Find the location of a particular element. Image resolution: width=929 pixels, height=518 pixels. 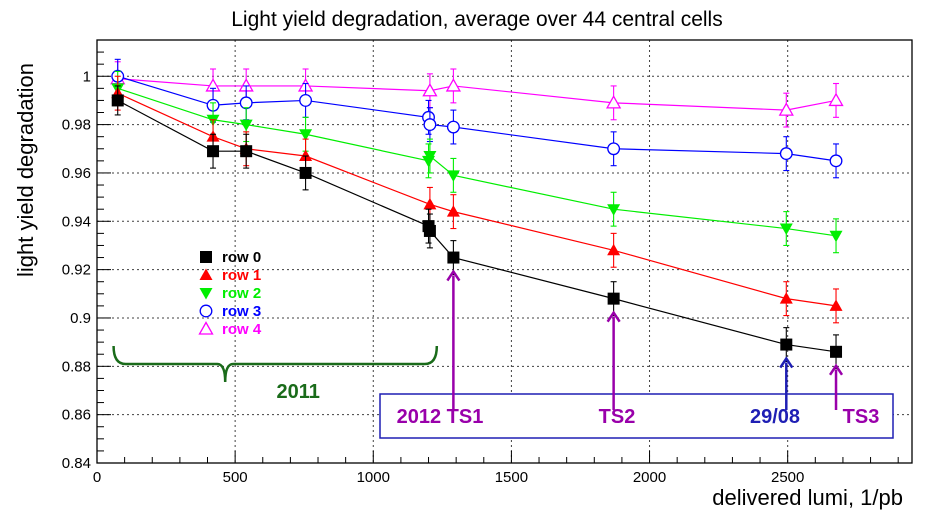

arrow-label: 29/08 is located at coordinates (775, 417).